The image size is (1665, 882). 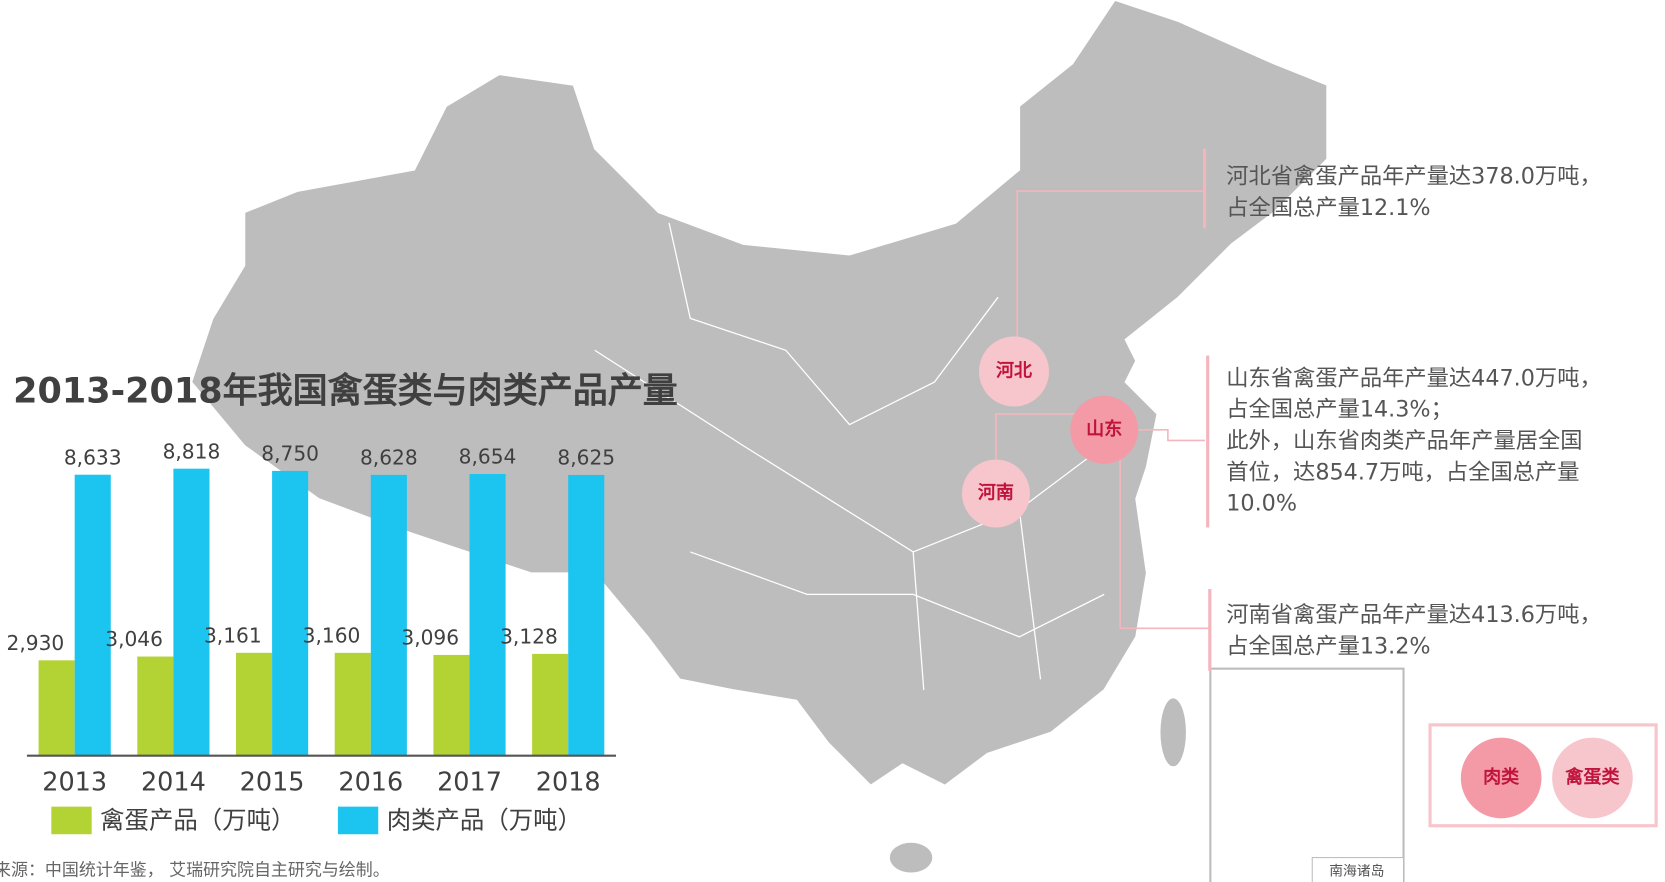 I want to click on province-label: 山东, so click(x=1104, y=429).